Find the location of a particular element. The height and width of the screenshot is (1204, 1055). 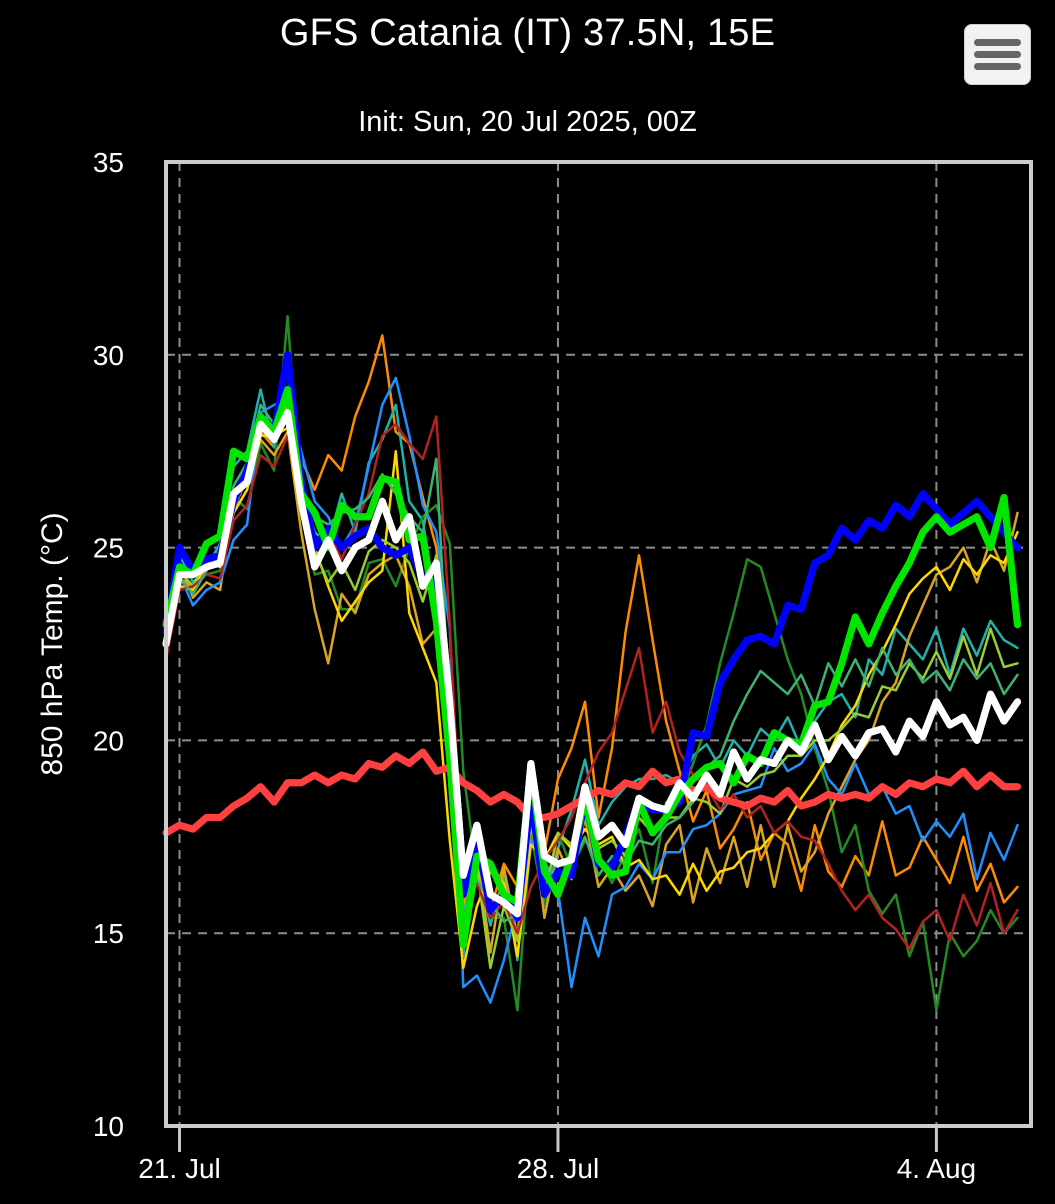

hamburger-menu-icon is located at coordinates (997, 54).